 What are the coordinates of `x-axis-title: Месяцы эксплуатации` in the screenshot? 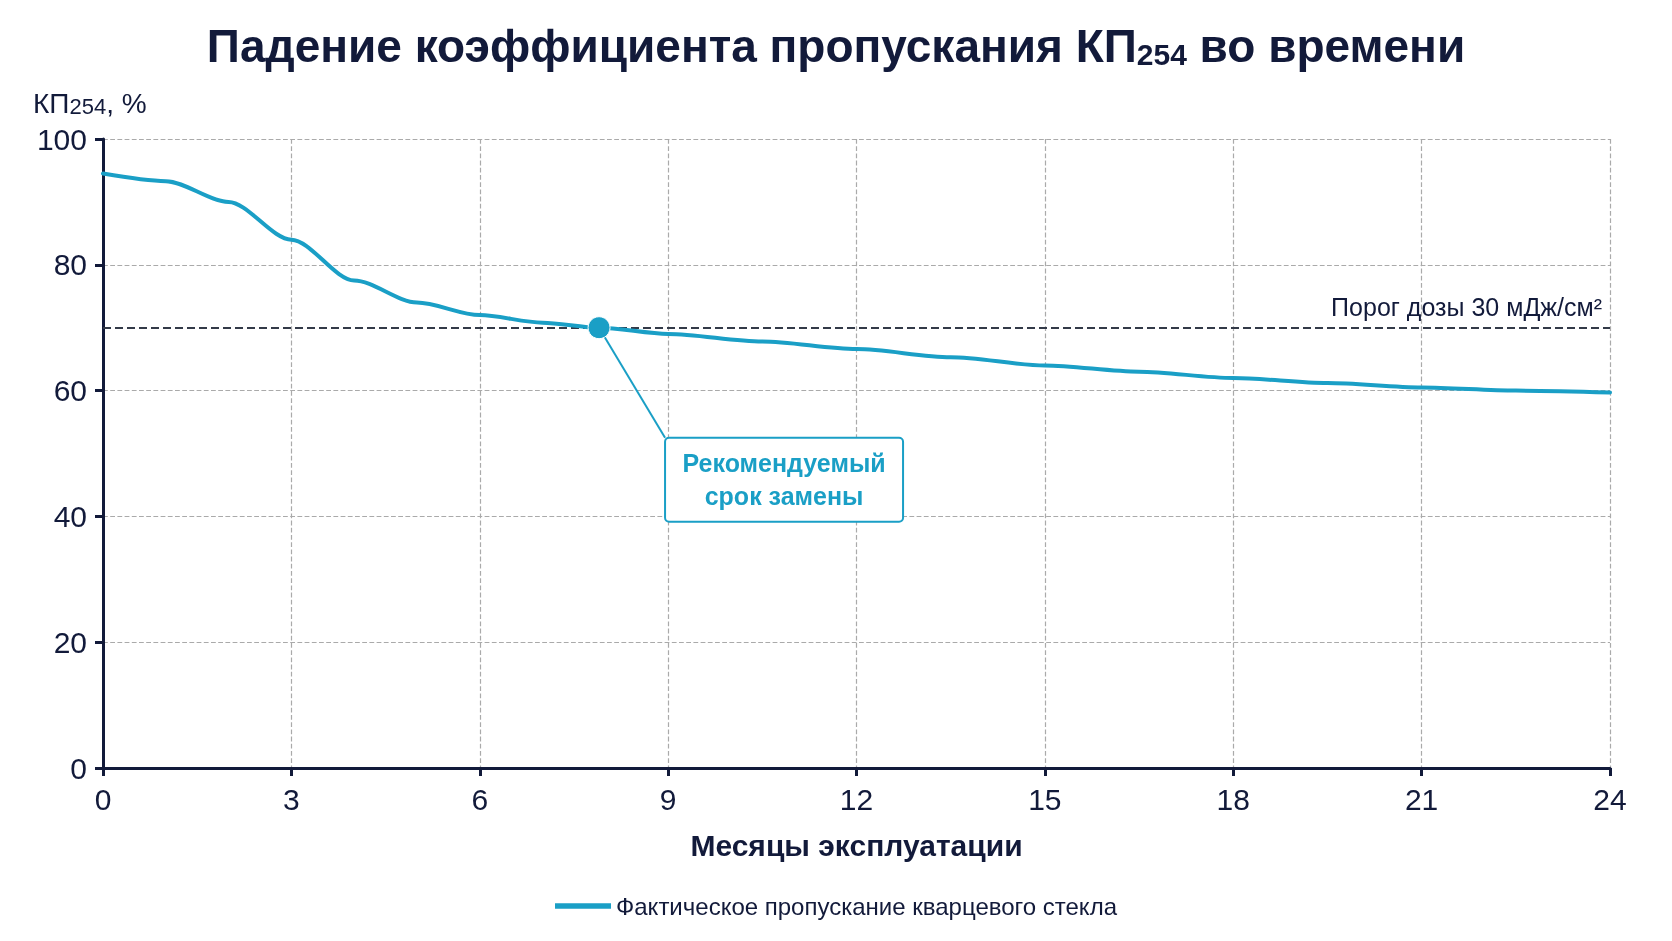 It's located at (856, 845).